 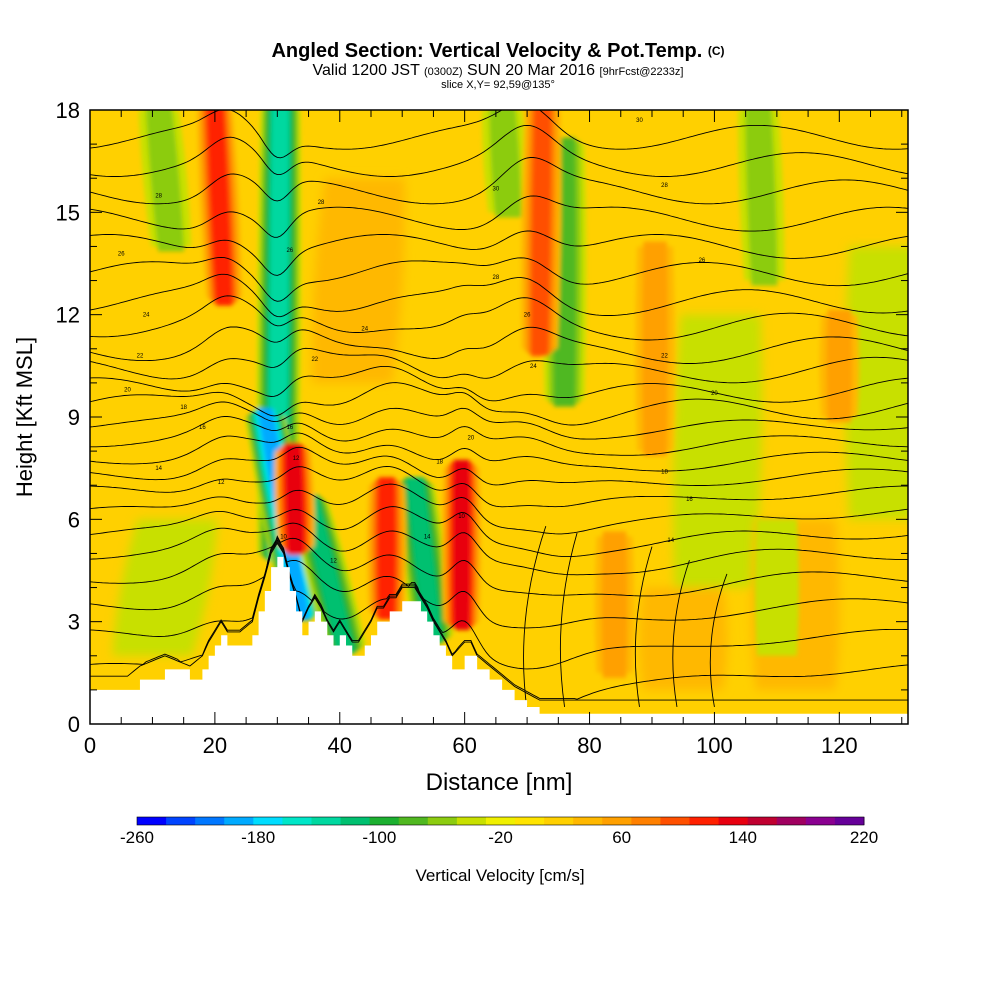 I want to click on contour-label: 16, so click(x=202, y=428).